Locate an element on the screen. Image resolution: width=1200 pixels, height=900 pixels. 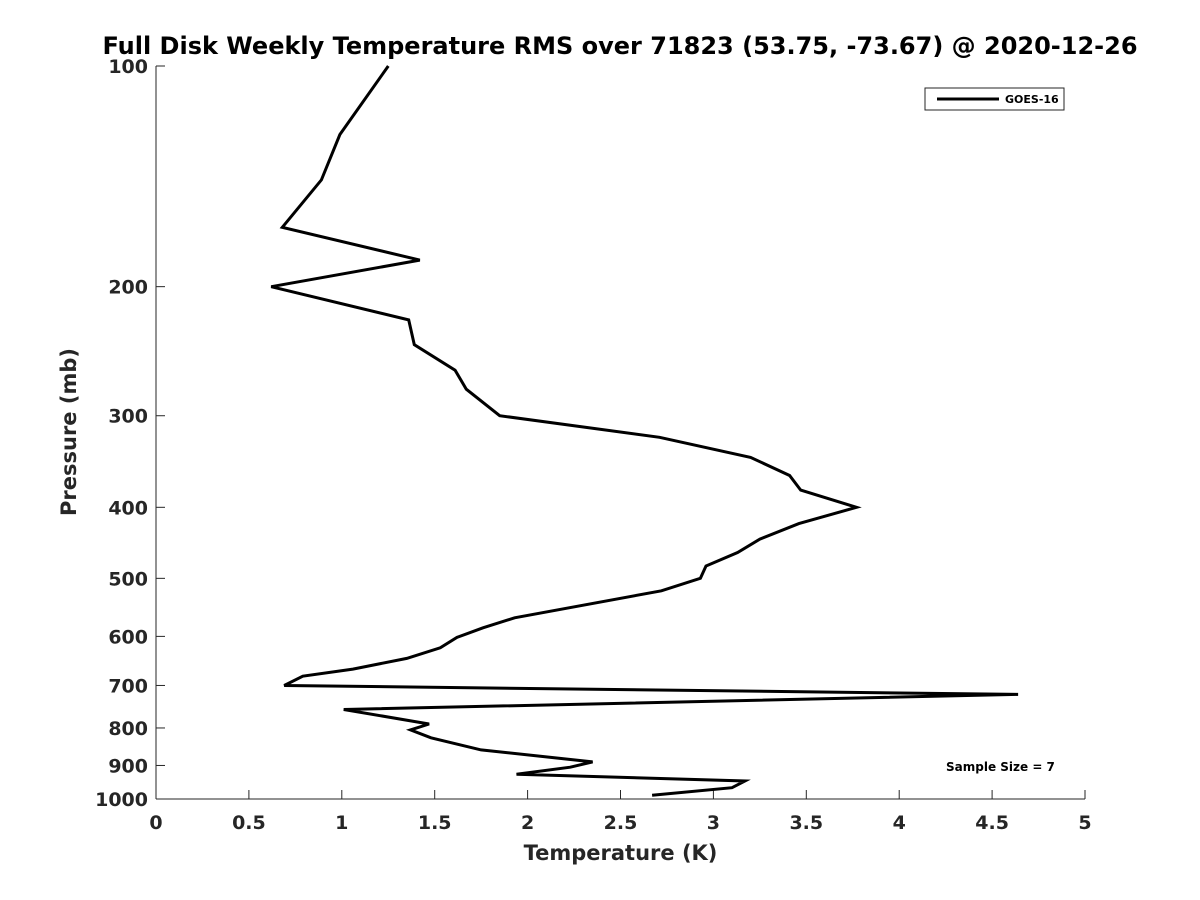
y-axis-ticks: 100 200 300 400 500 600 700 800 900 1000 is located at coordinates (130, 433).